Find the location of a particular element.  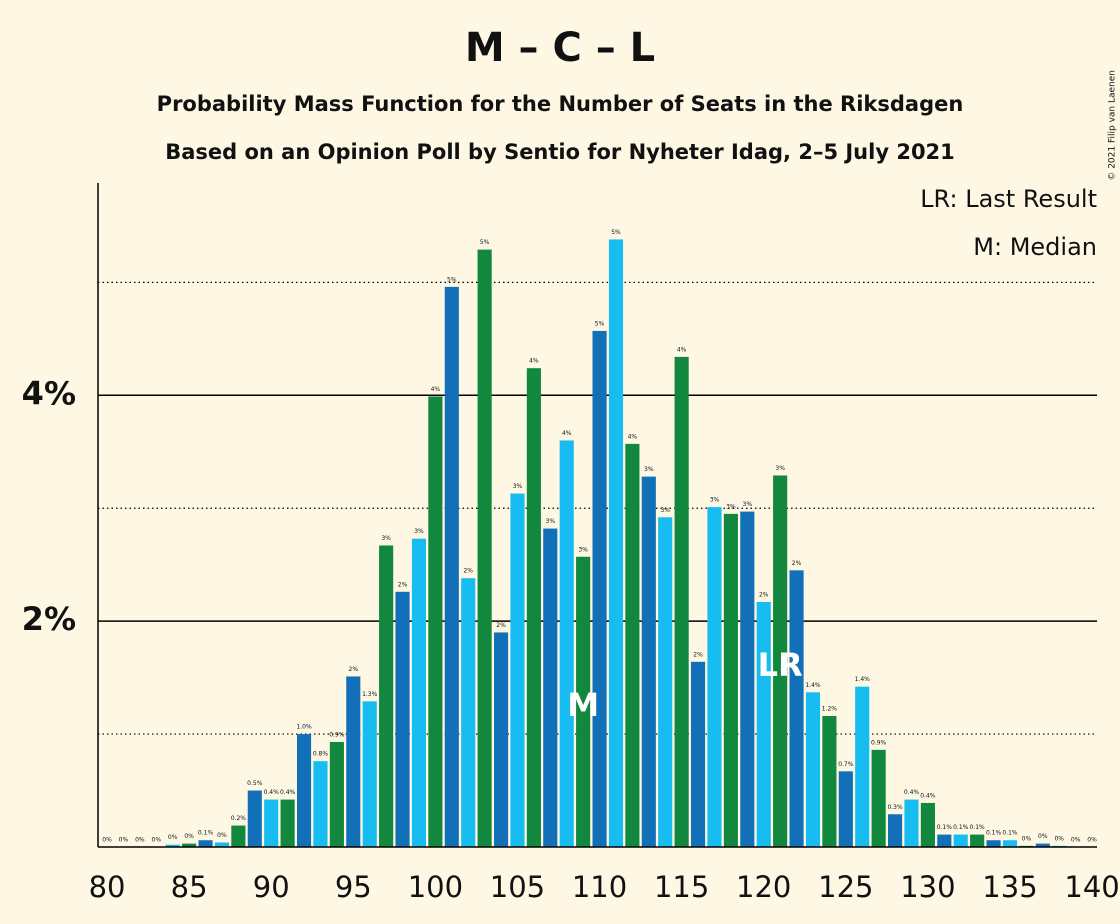

x-tick-label: 100 is located at coordinates (435, 887).